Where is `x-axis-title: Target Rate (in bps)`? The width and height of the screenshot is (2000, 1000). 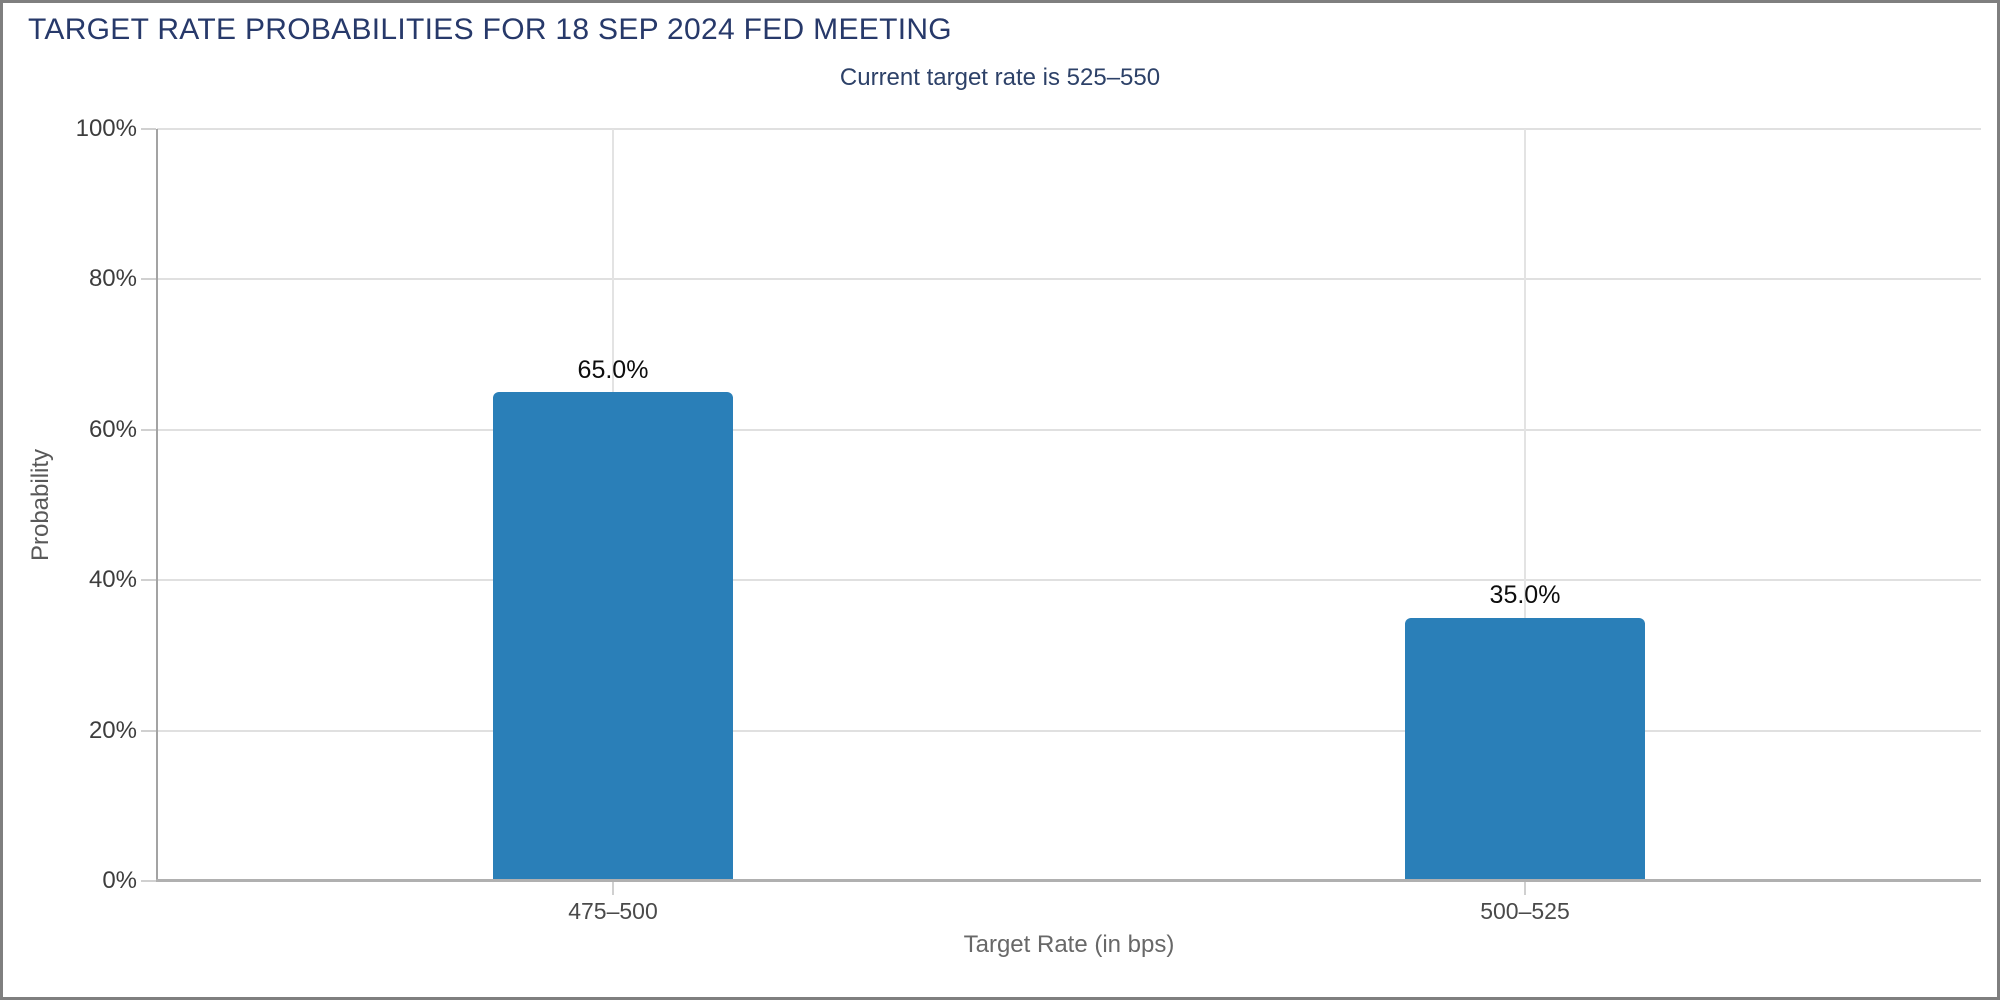
x-axis-title: Target Rate (in bps) is located at coordinates (1069, 944).